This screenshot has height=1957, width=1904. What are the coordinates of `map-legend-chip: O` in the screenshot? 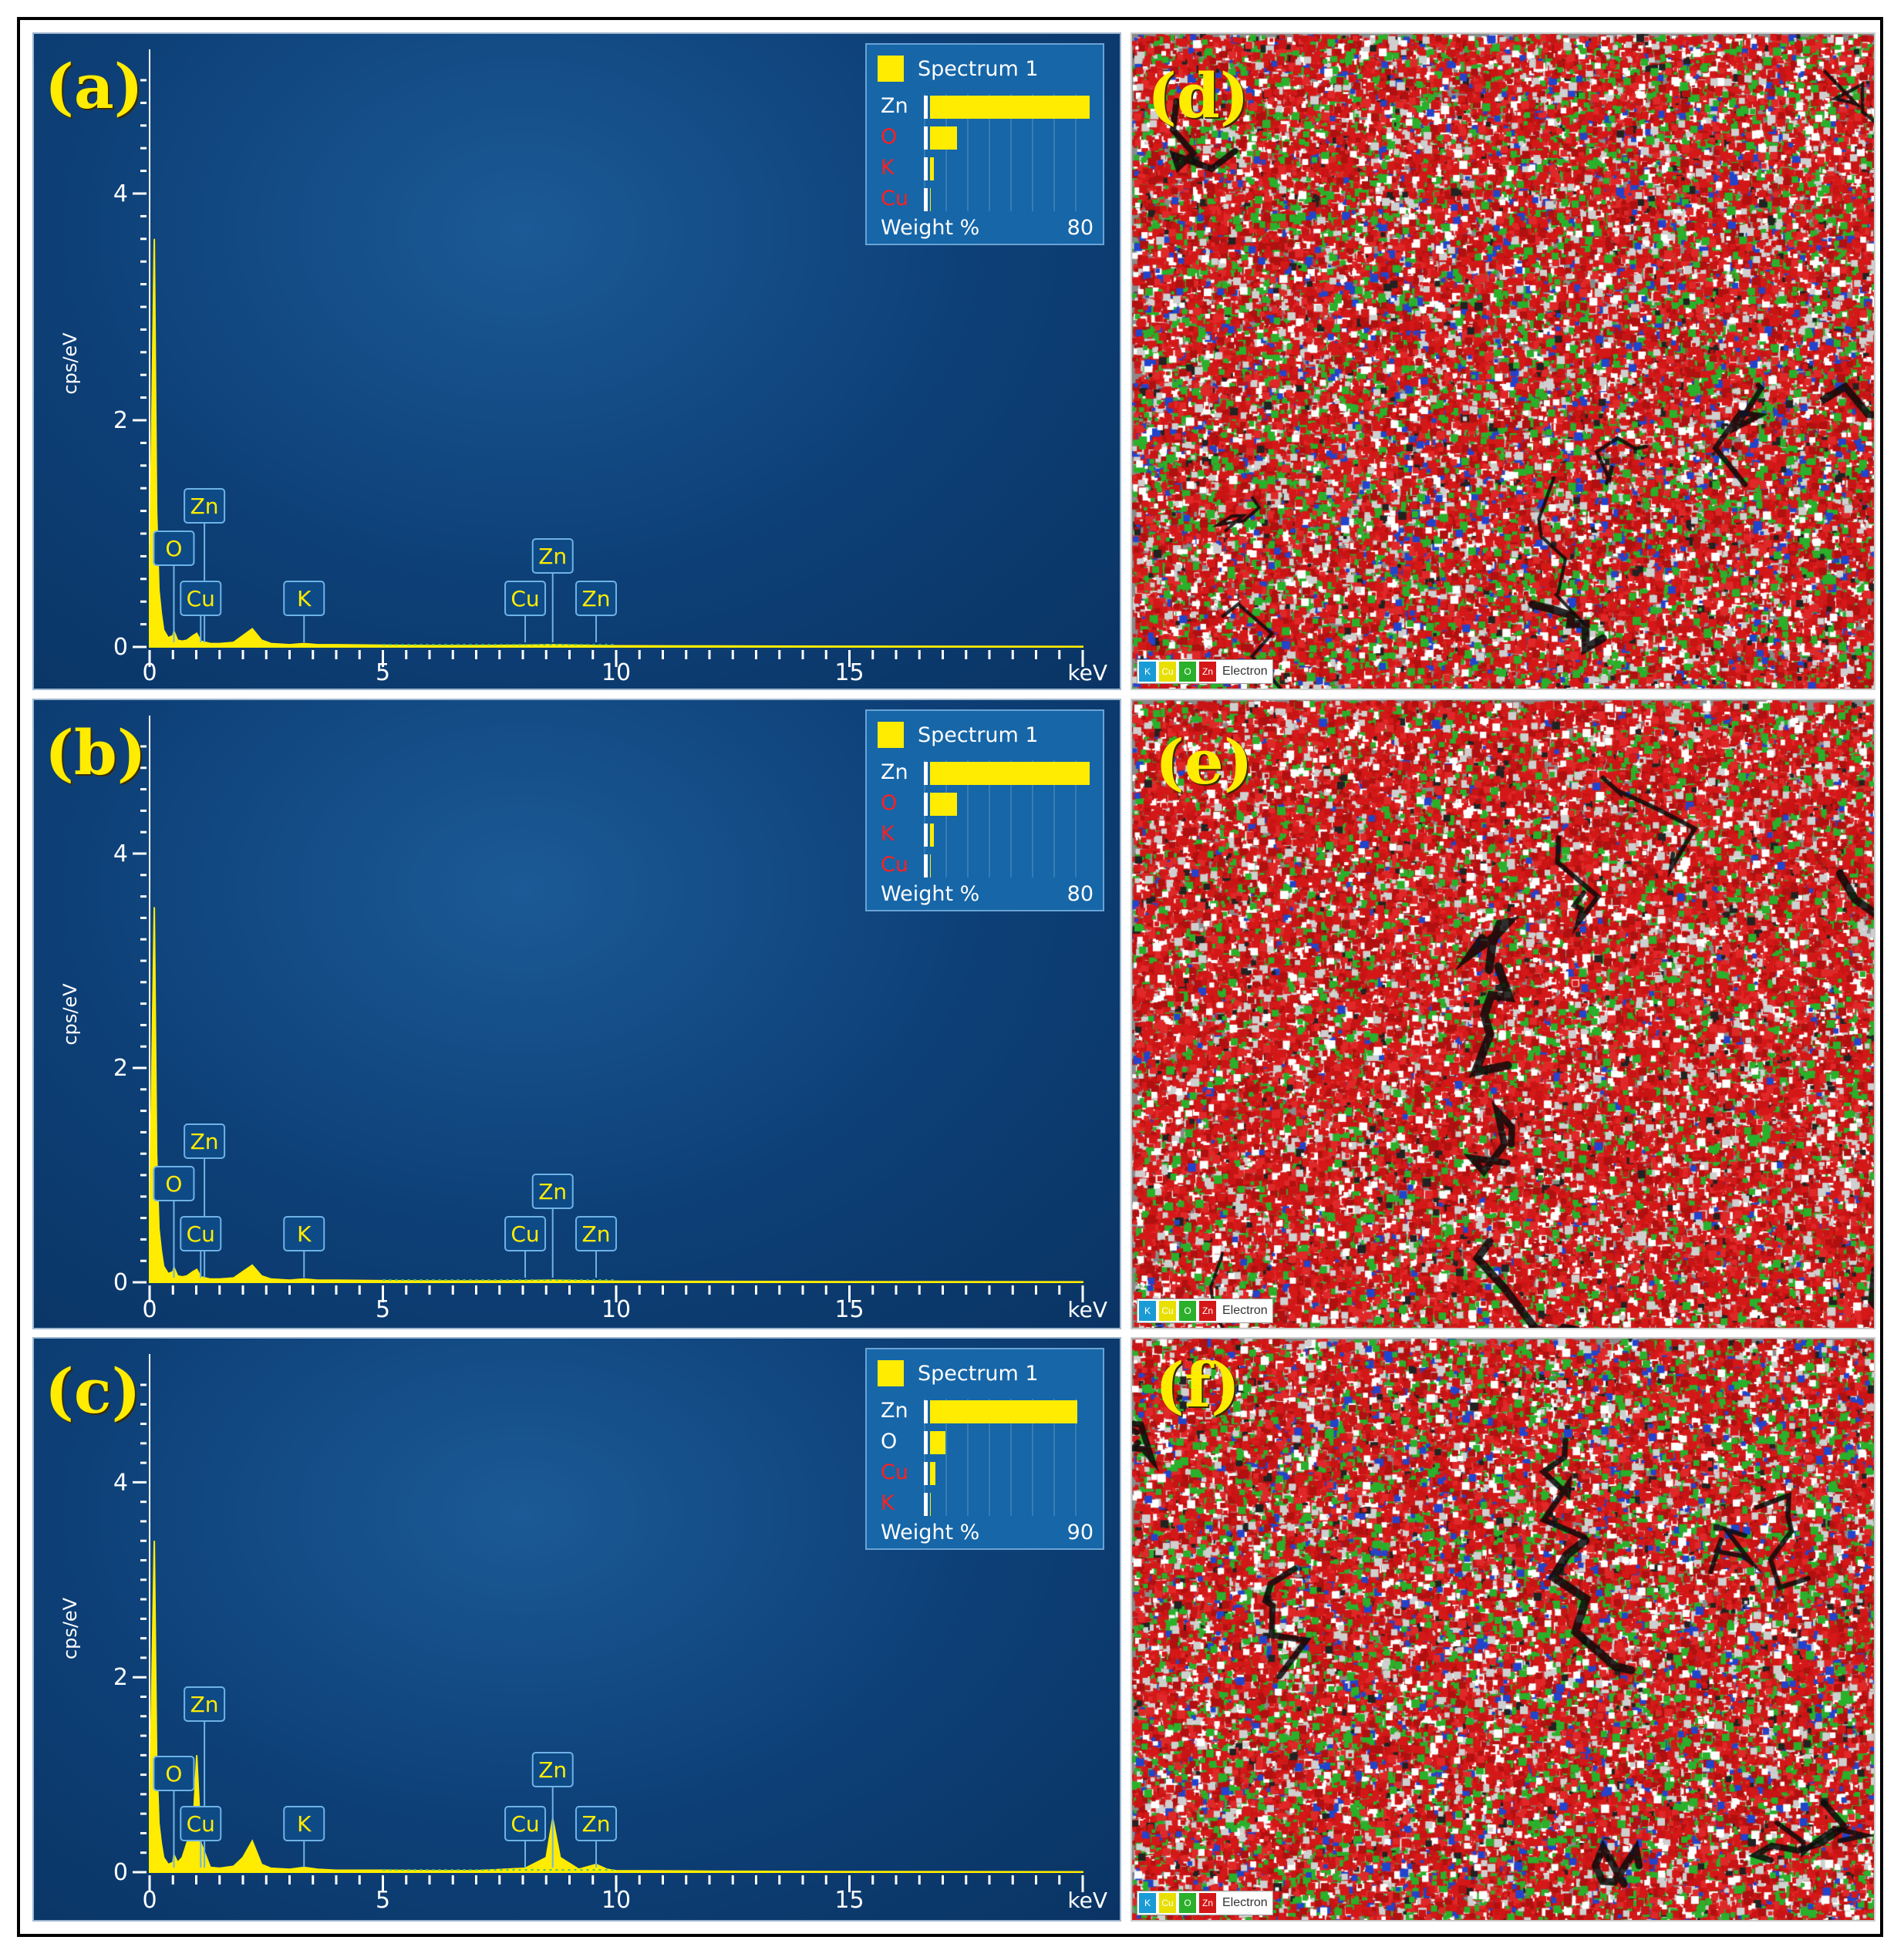 It's located at (1187, 672).